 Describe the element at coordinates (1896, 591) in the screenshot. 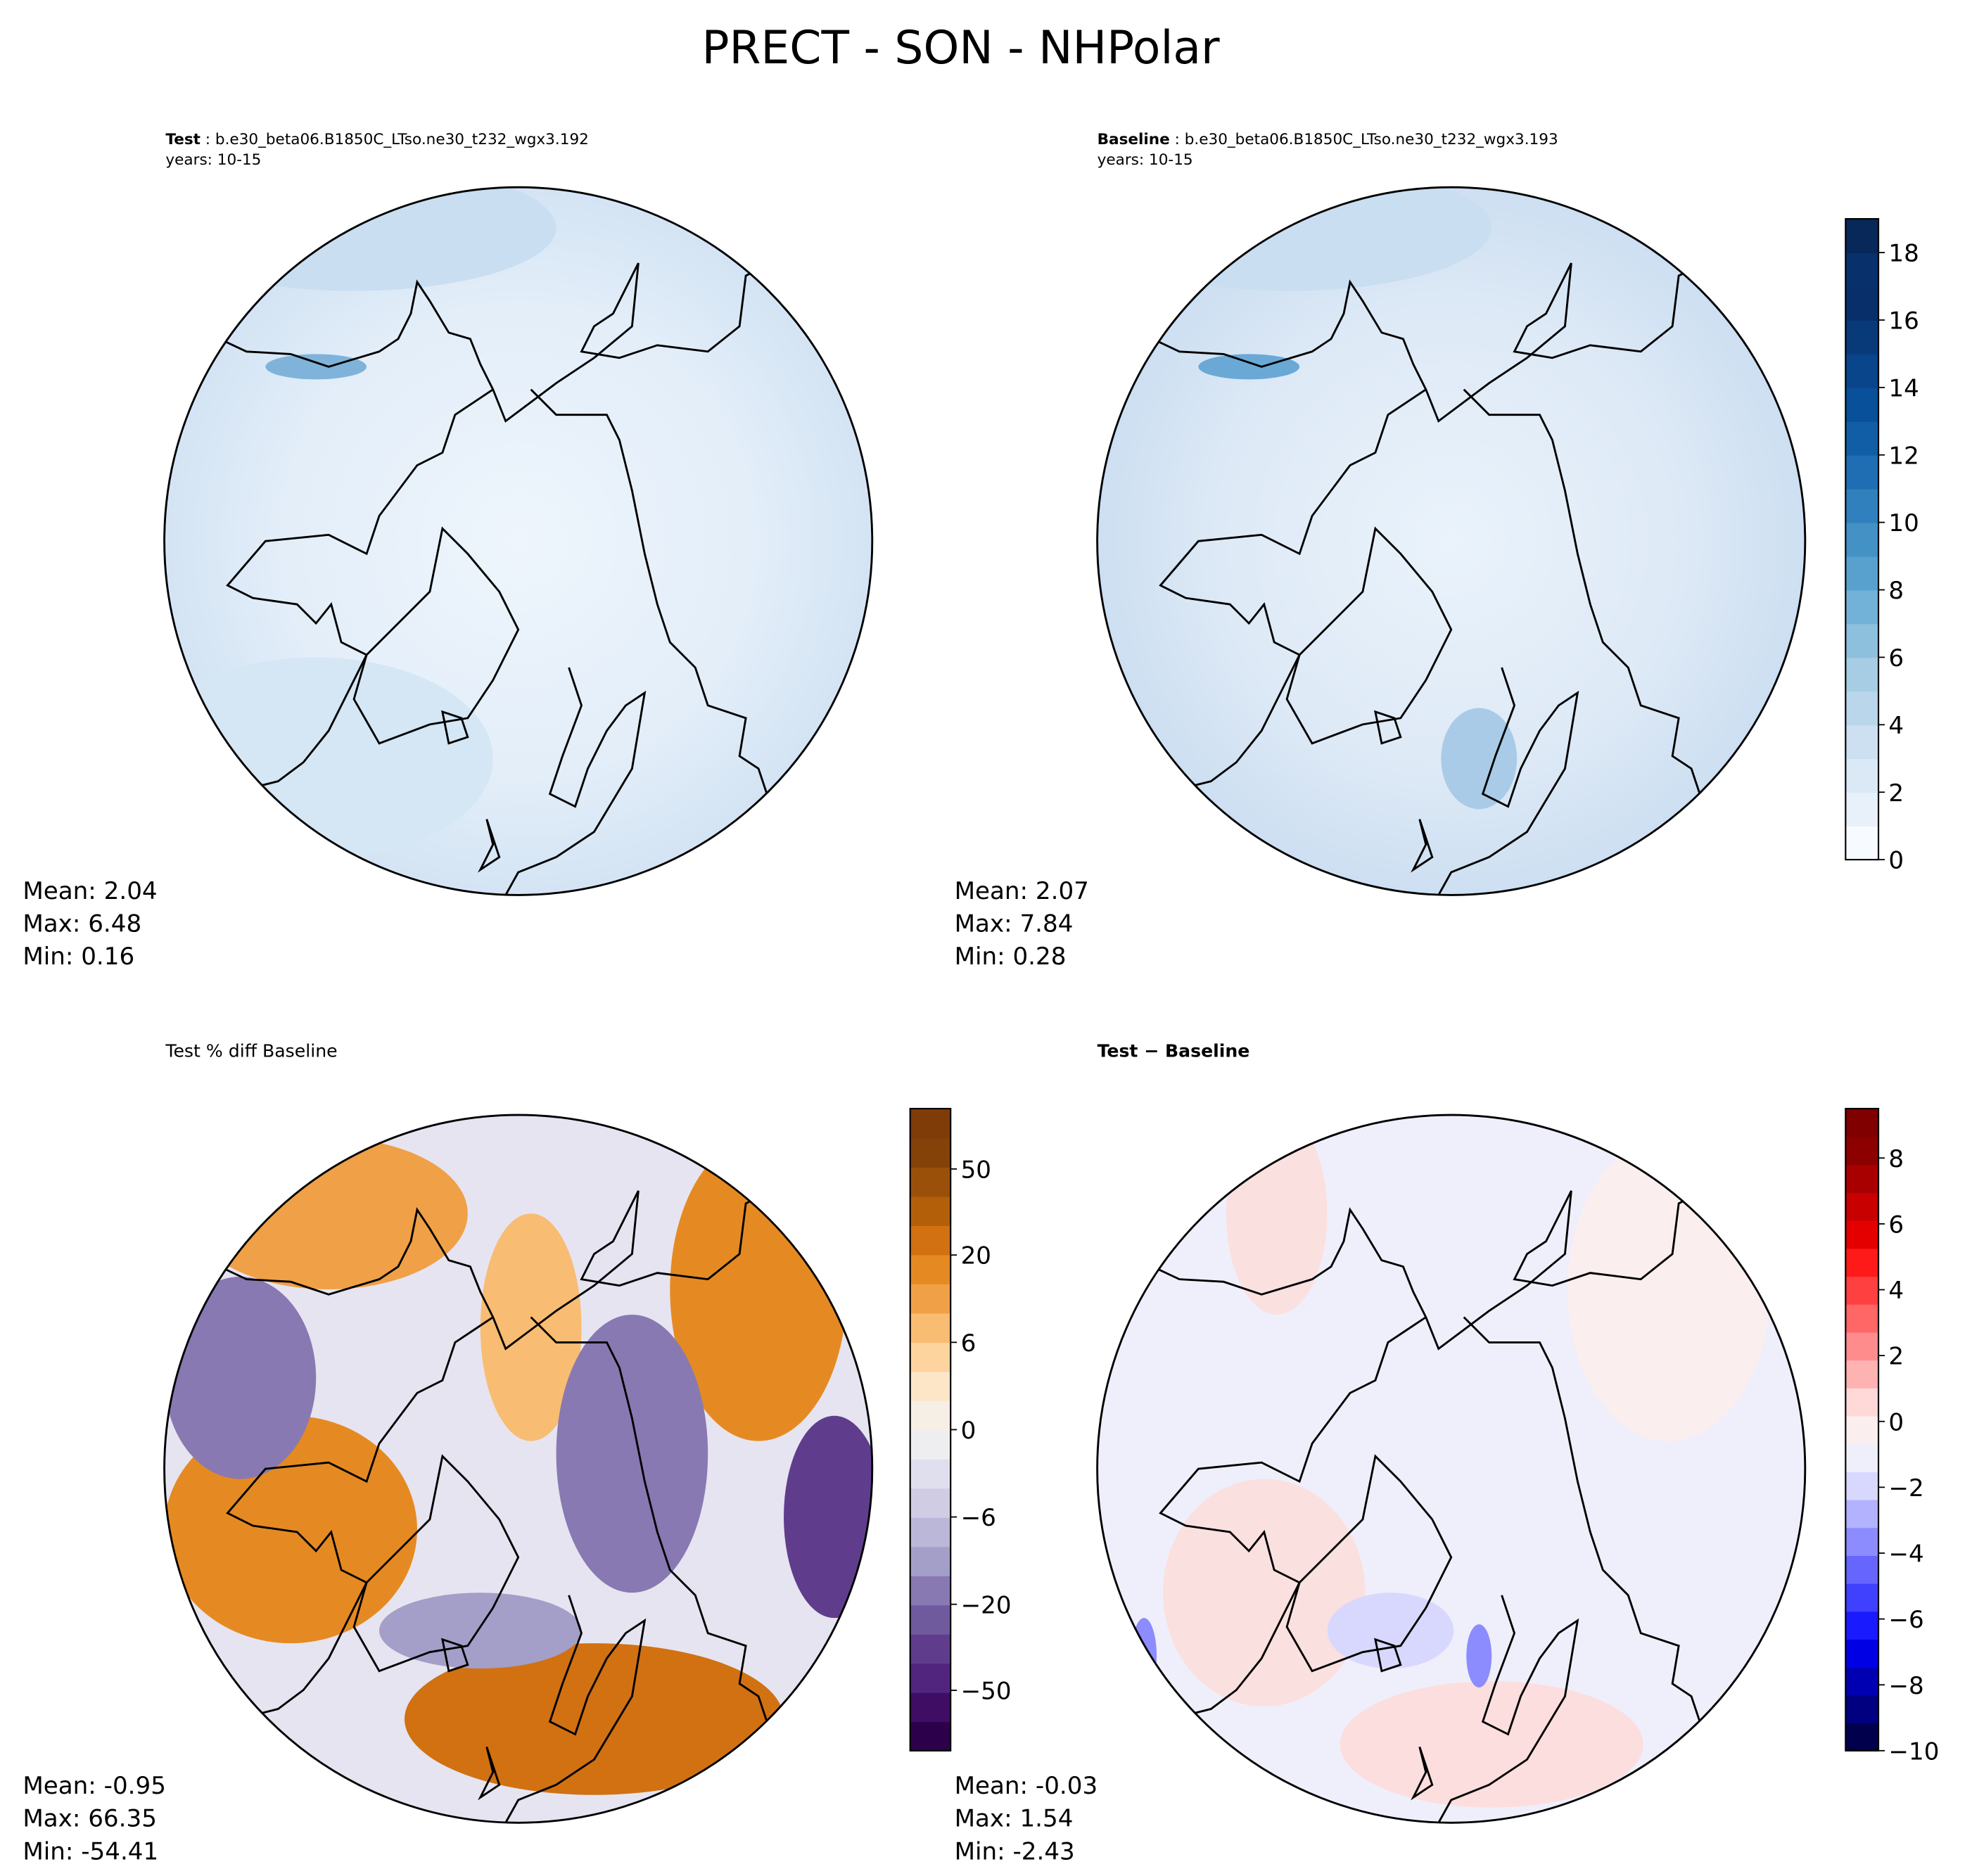

I see `colorbar-tick-label: 8` at that location.